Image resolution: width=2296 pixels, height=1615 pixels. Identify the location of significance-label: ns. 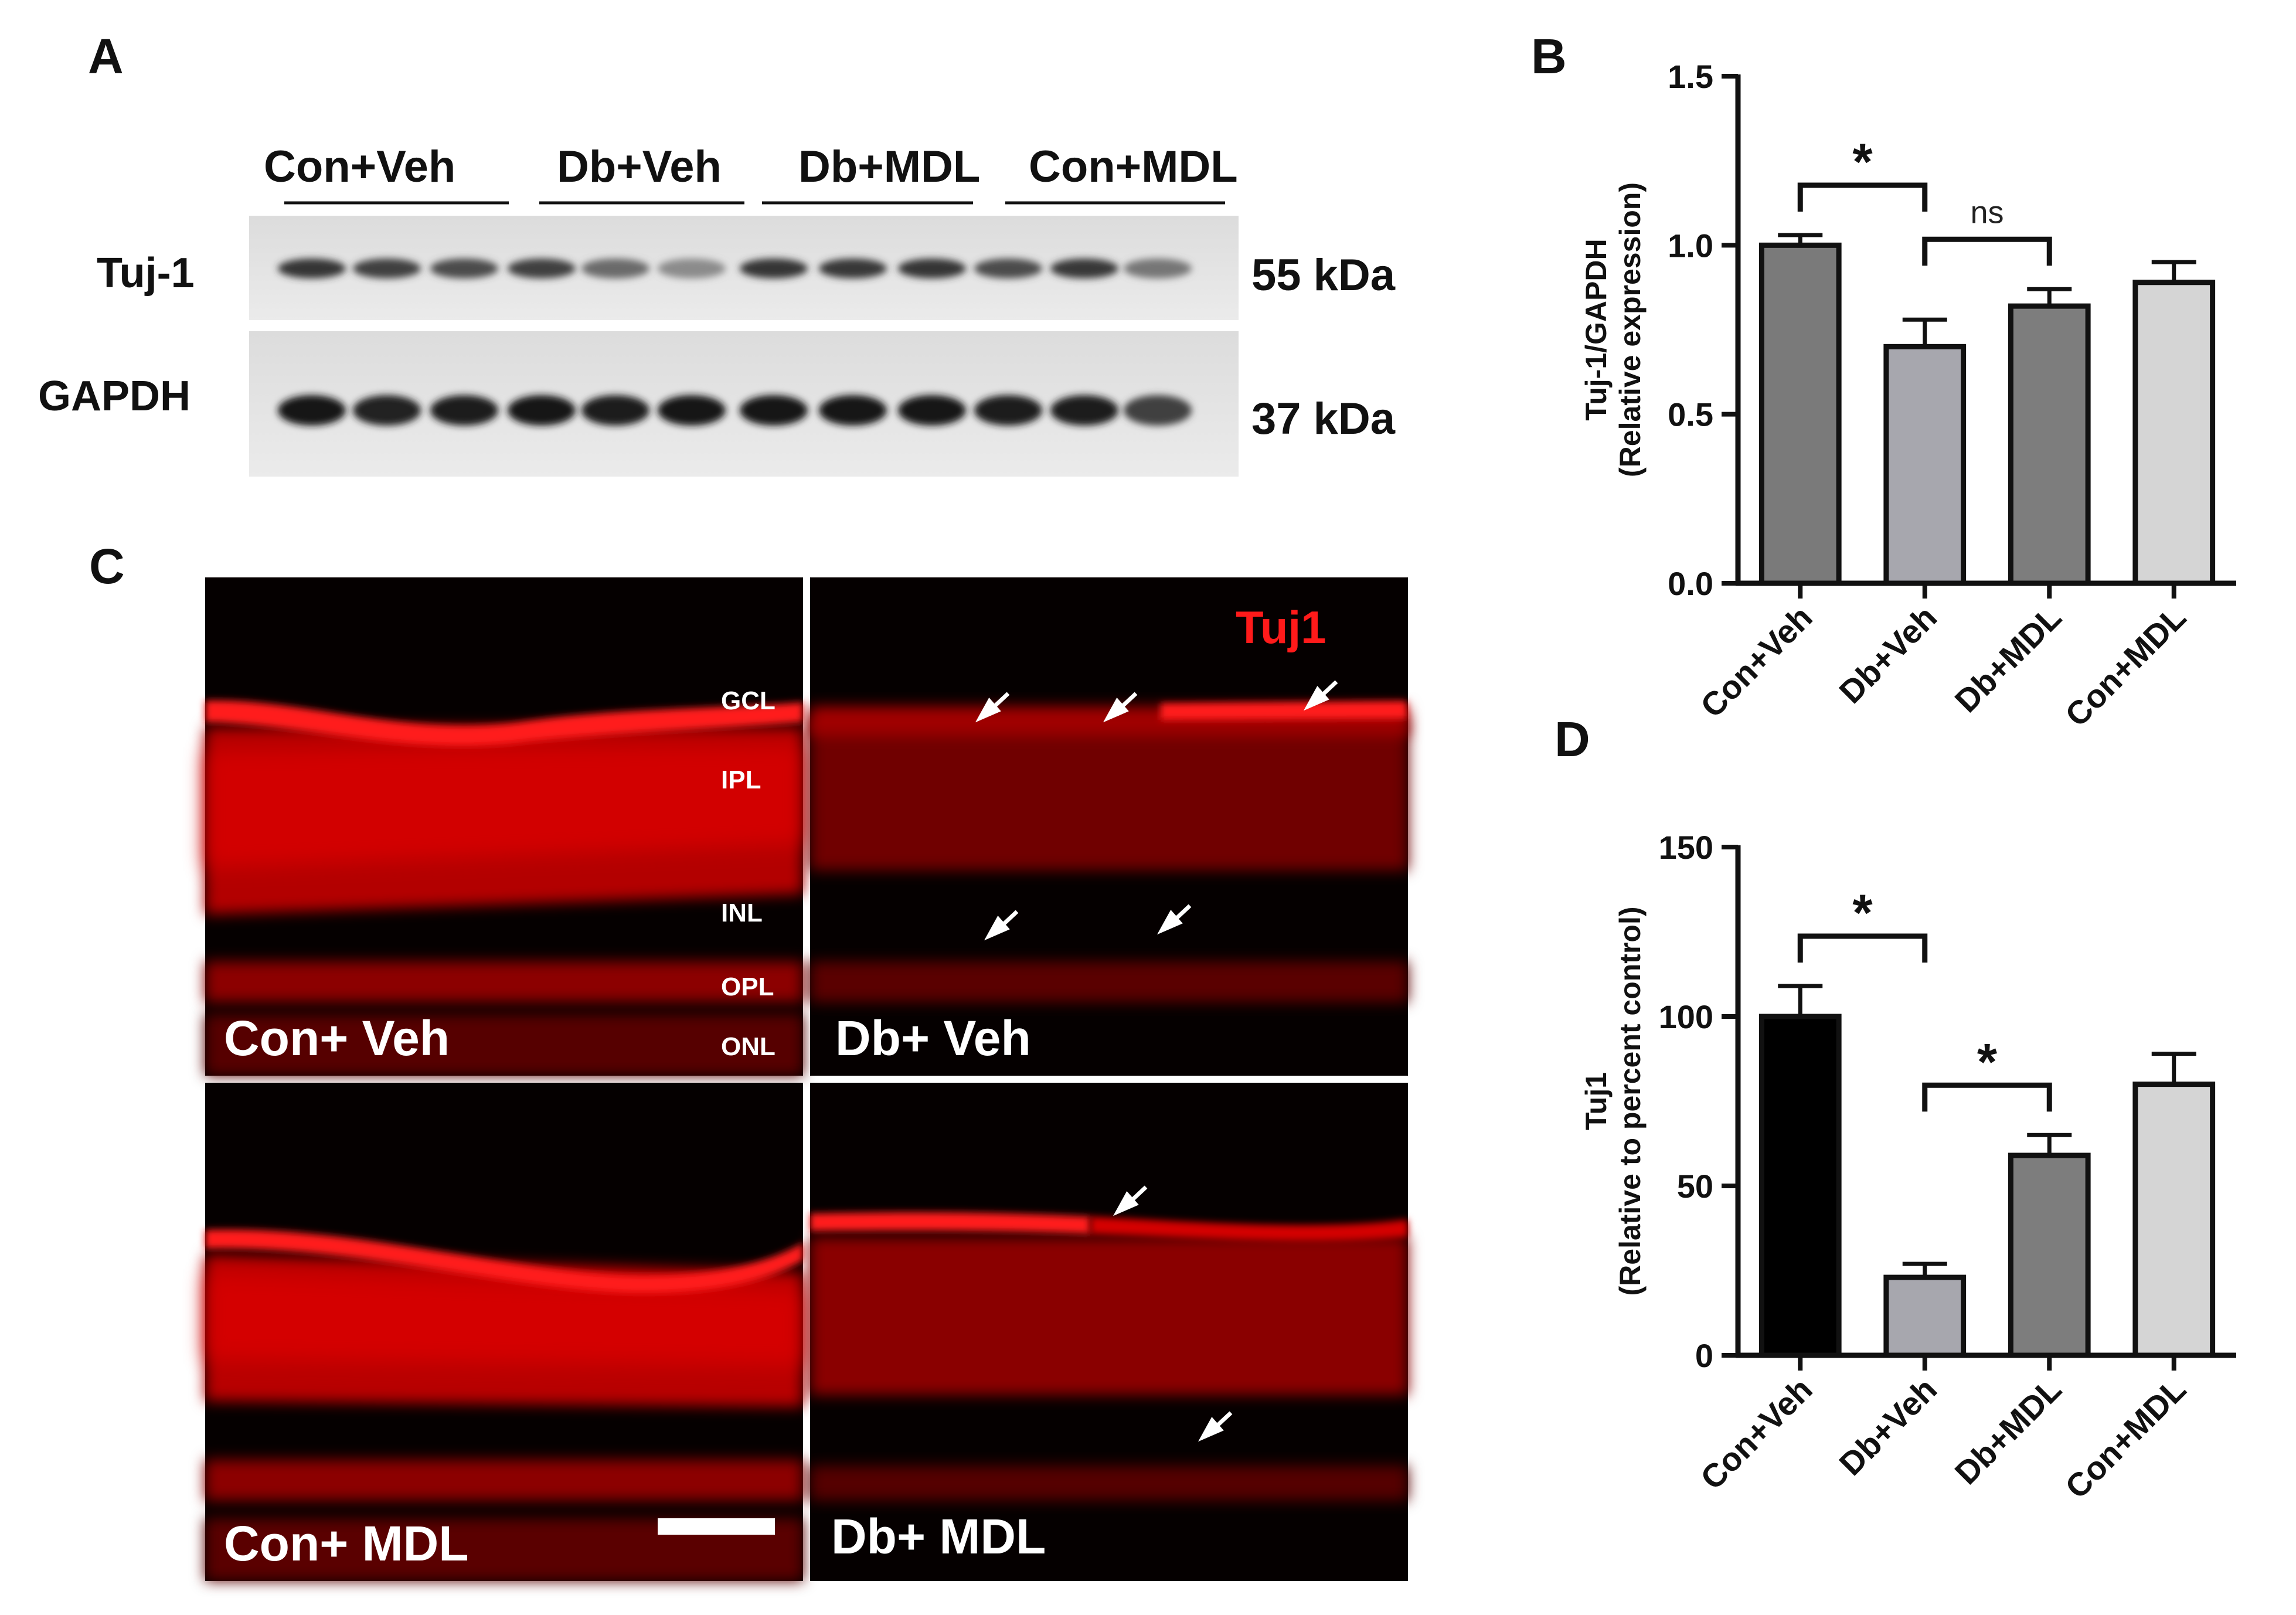
(1987, 212).